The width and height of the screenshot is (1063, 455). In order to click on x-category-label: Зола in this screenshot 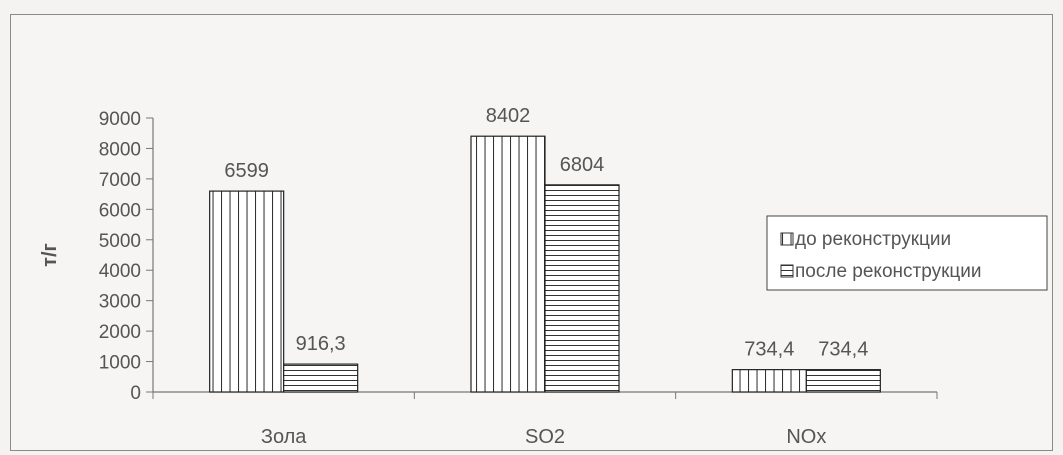, I will do `click(284, 437)`.